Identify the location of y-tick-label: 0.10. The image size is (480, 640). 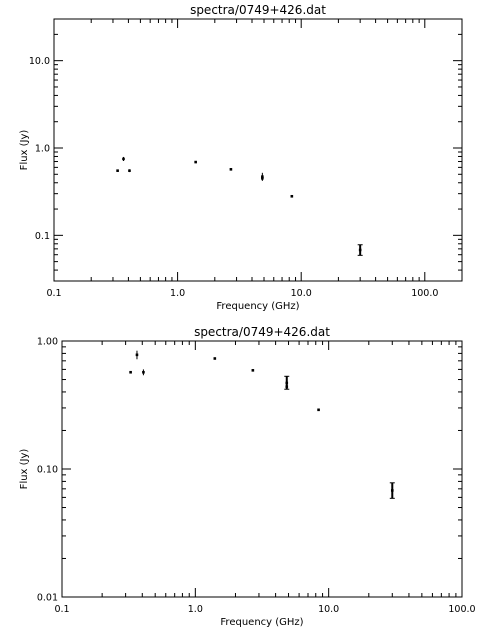
(47, 470).